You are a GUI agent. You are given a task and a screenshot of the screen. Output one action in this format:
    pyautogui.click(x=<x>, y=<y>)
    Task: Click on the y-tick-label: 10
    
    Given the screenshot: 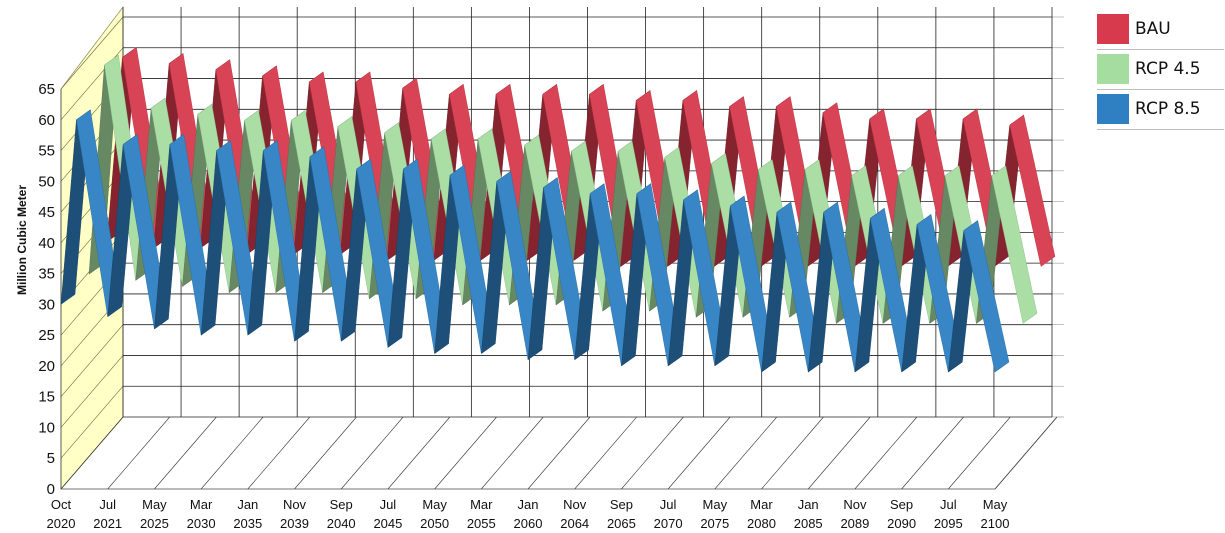 What is the action you would take?
    pyautogui.click(x=46, y=427)
    